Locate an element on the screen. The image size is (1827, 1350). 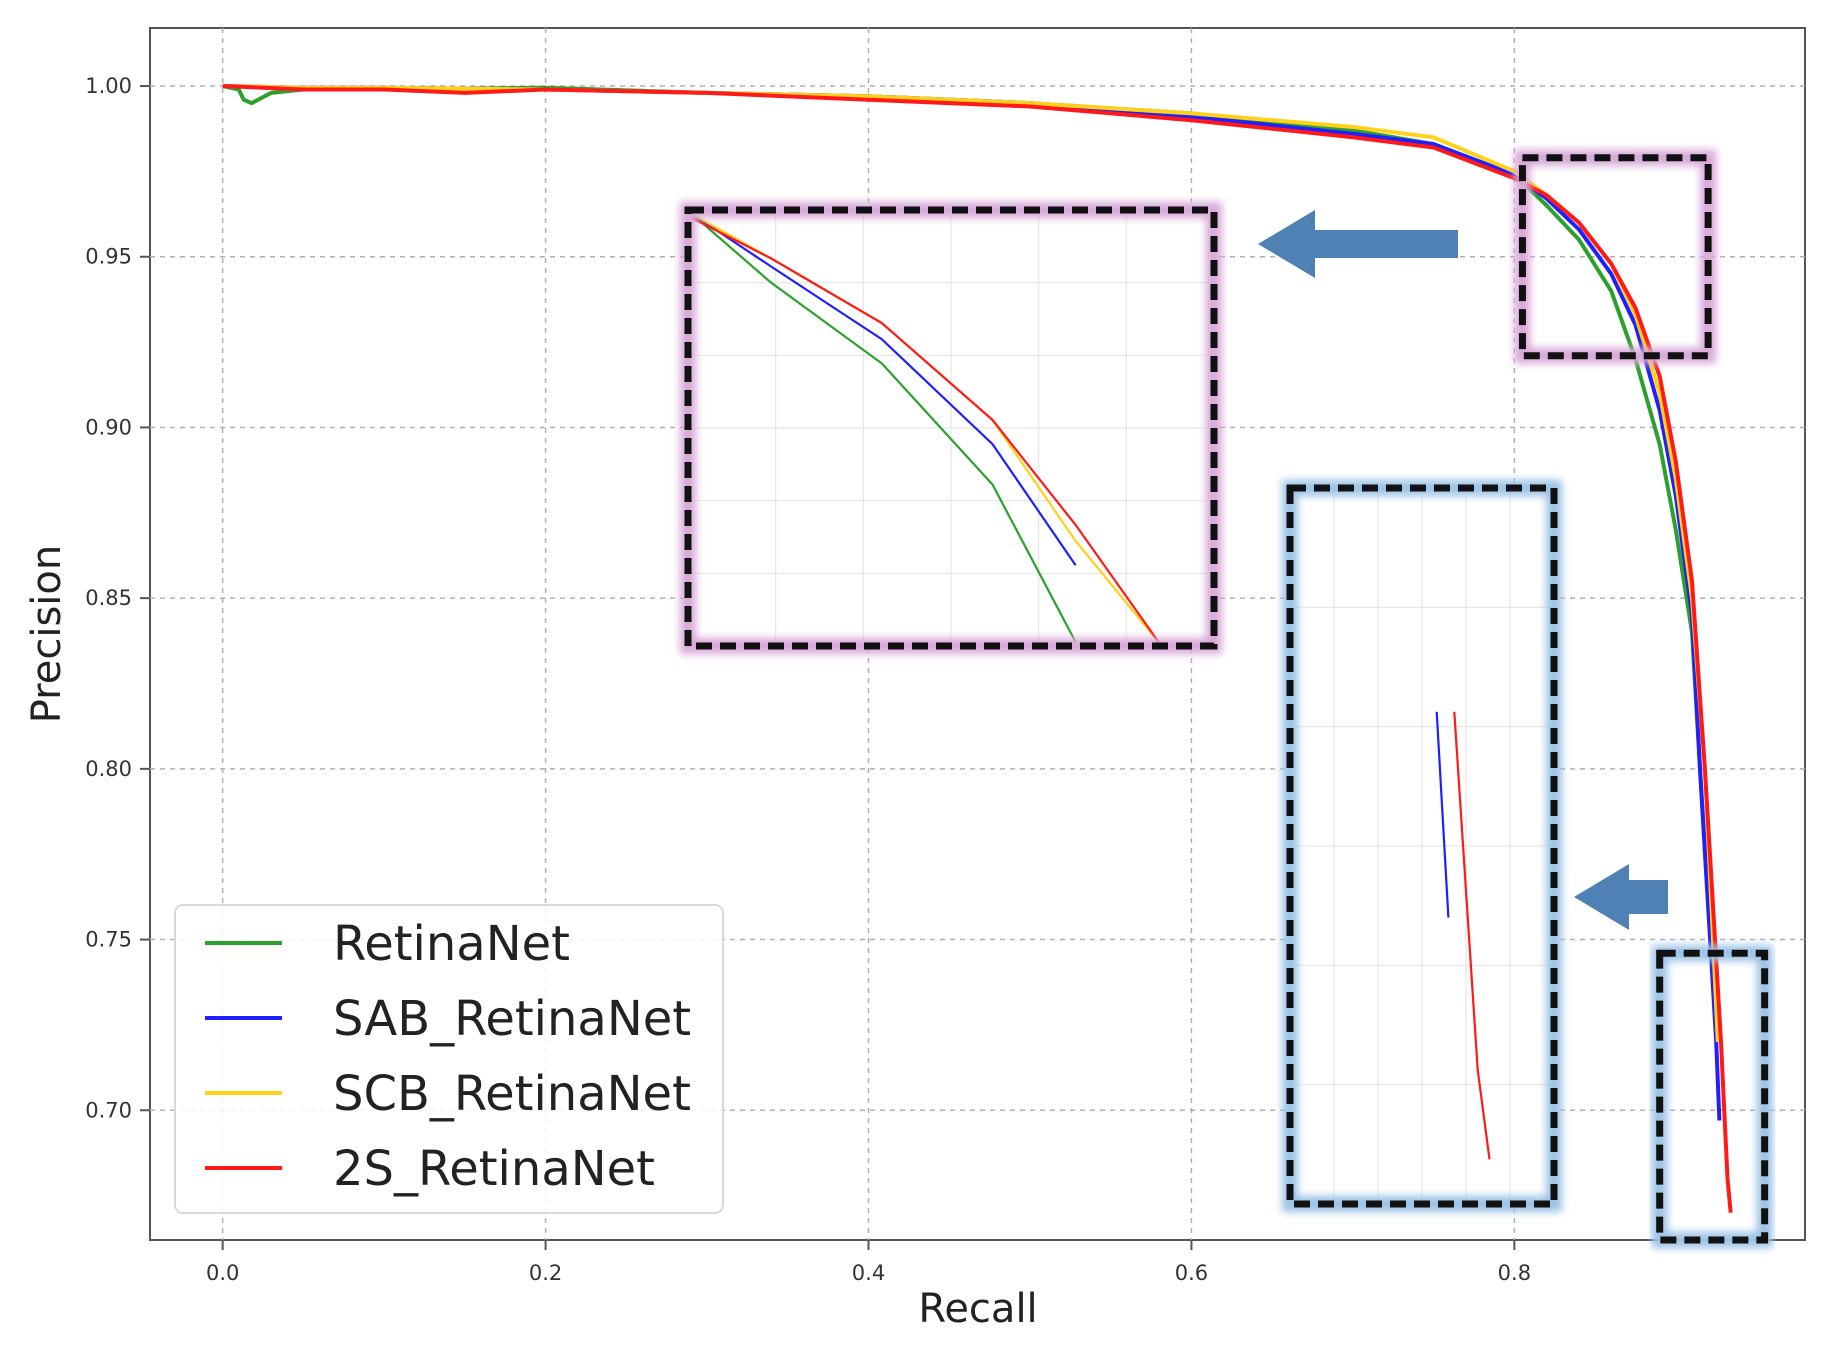
lower-zoom-source-box-border is located at coordinates (1712, 1096).